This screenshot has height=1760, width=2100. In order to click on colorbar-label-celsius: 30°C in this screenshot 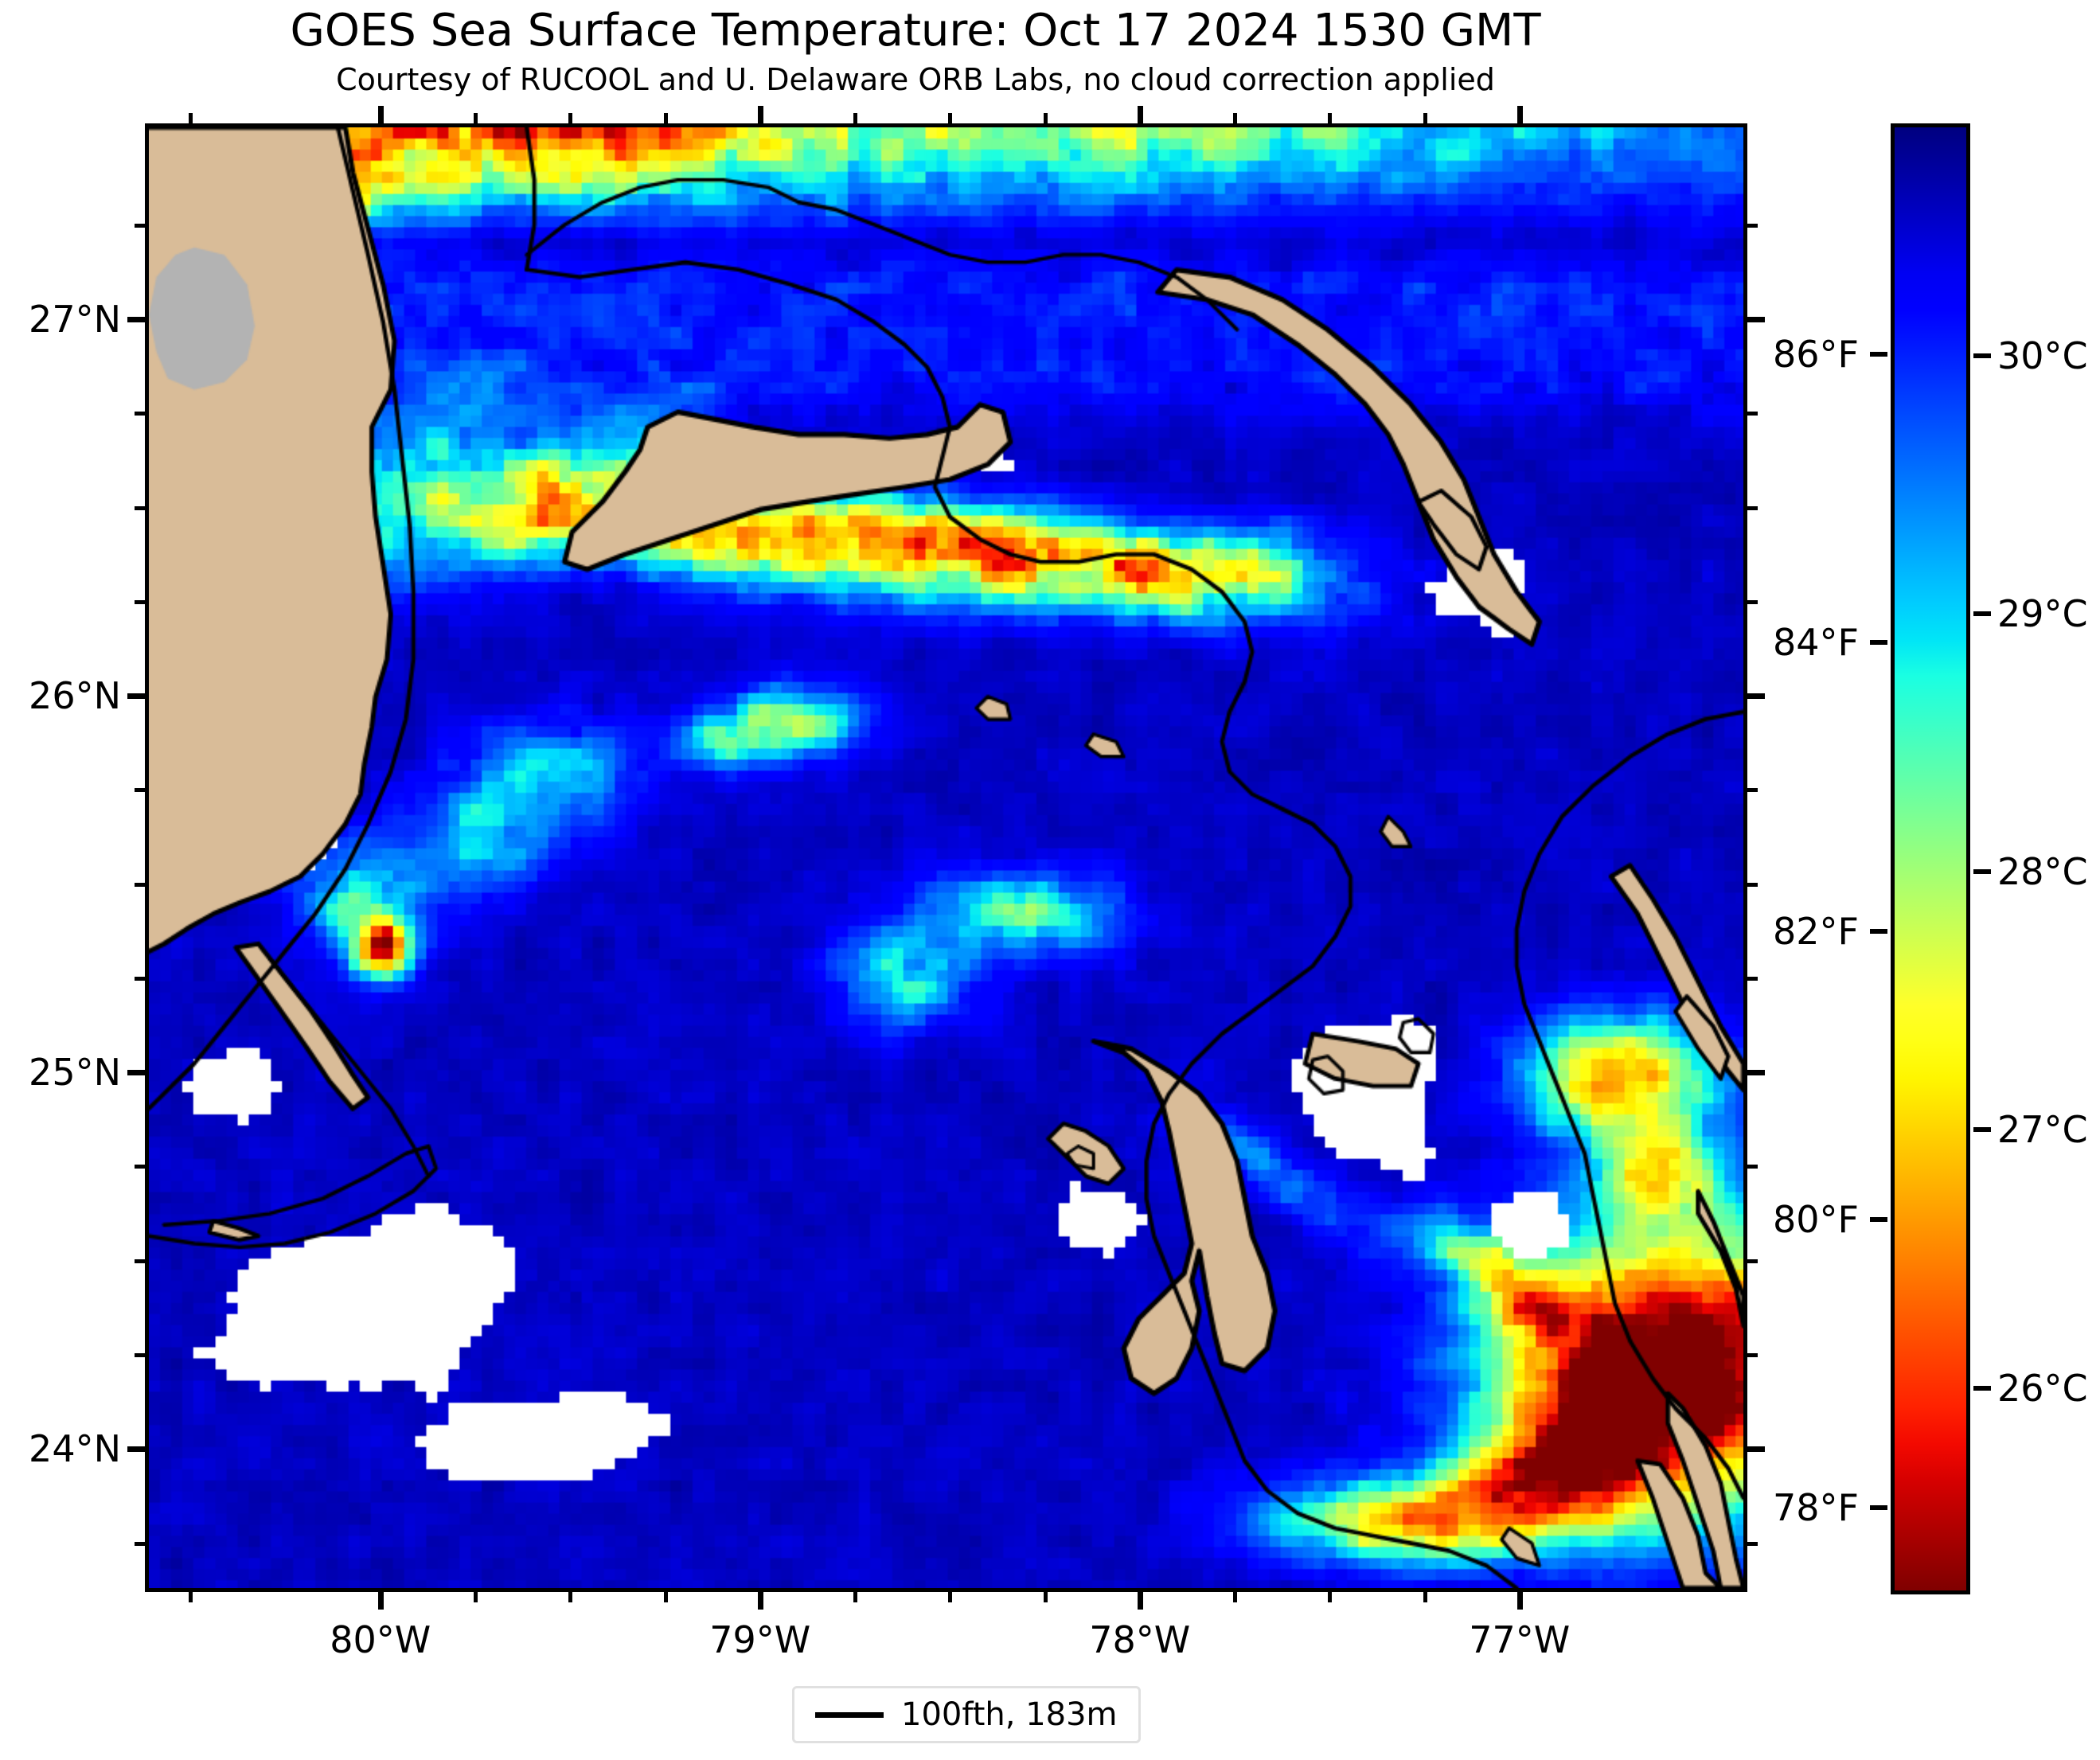, I will do `click(2042, 355)`.